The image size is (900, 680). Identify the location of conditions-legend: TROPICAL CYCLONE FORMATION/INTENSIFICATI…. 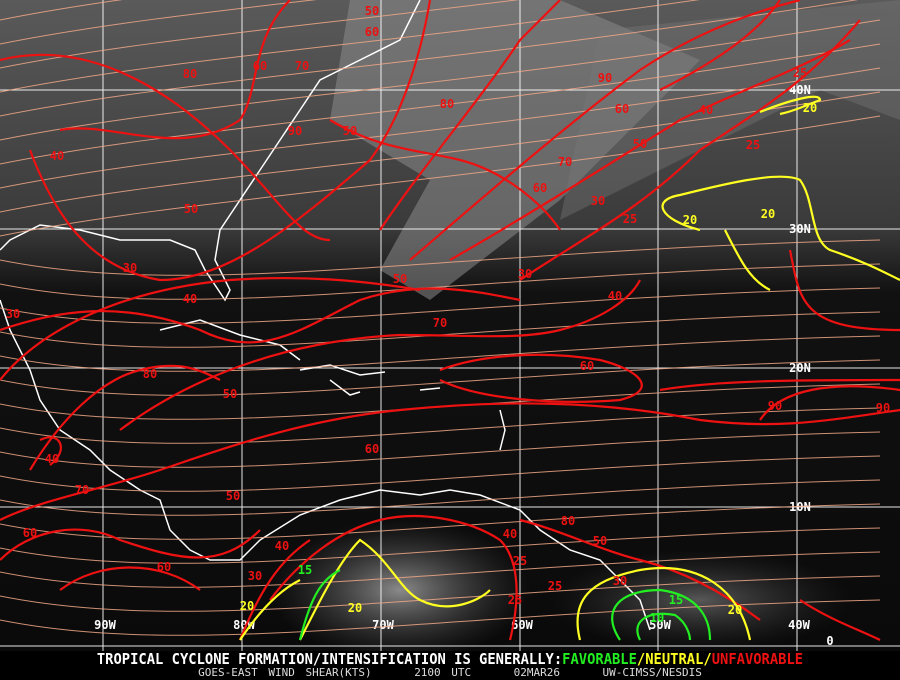
(450, 659).